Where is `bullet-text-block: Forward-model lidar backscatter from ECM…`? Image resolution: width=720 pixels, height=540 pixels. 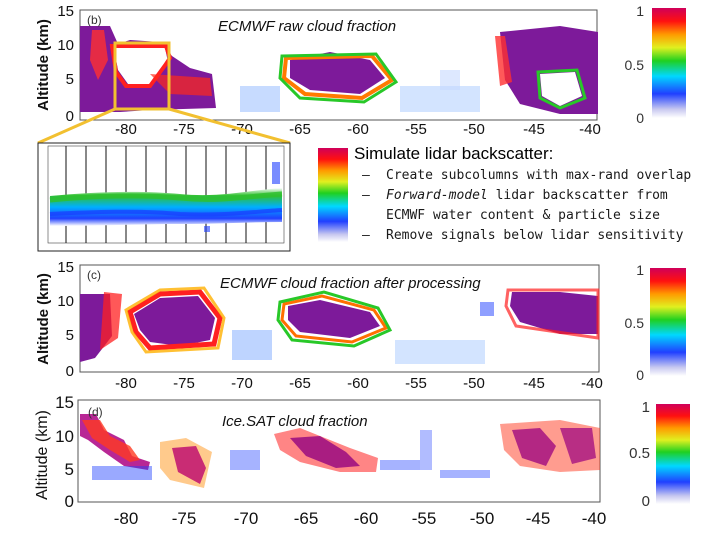 bullet-text-block: Forward-model lidar backscatter from ECM… is located at coordinates (550, 206).